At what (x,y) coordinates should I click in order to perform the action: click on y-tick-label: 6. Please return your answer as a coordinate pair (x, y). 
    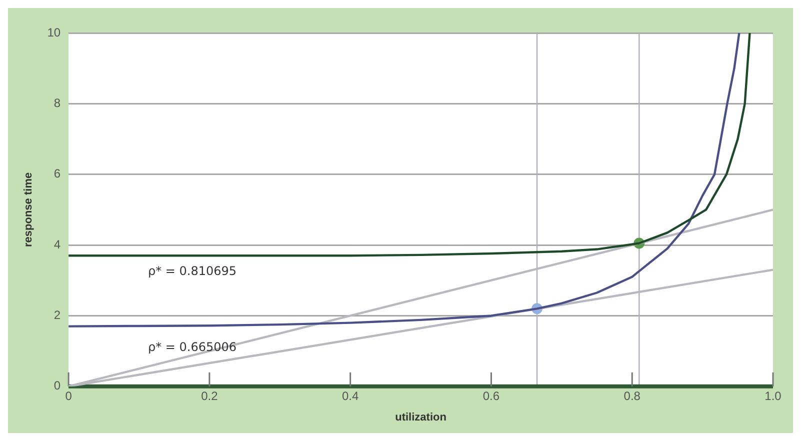
    Looking at the image, I should click on (57, 173).